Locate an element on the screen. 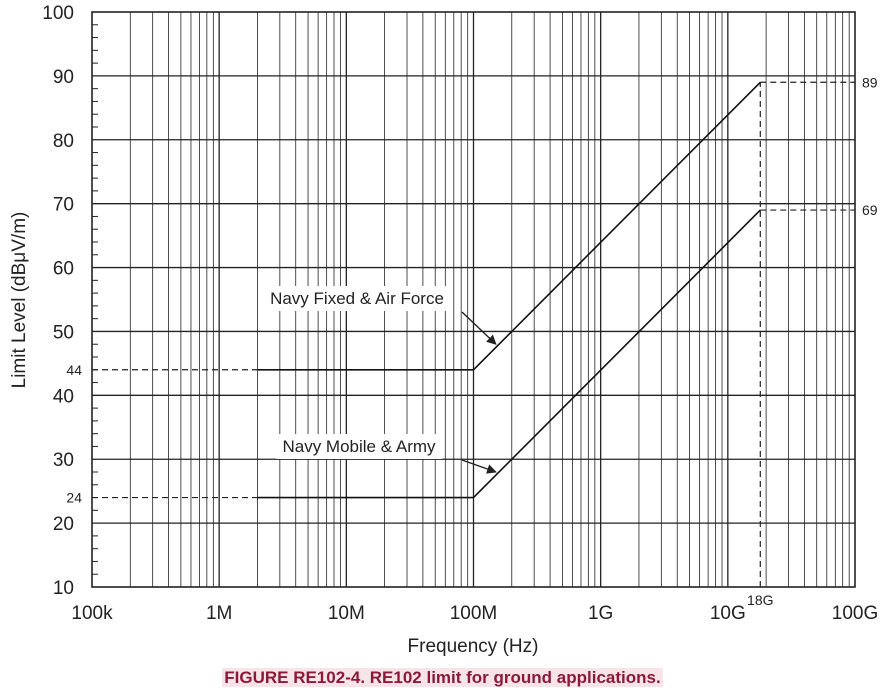 The height and width of the screenshot is (695, 885). x-tick-label: 1M is located at coordinates (219, 613).